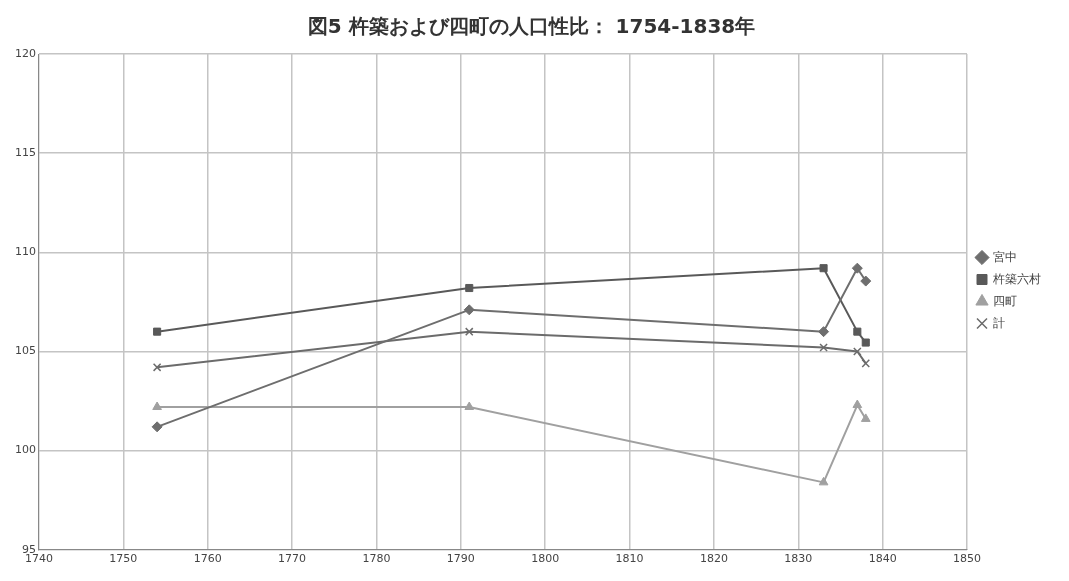  I want to click on legend-label: 宮中, so click(1005, 256).